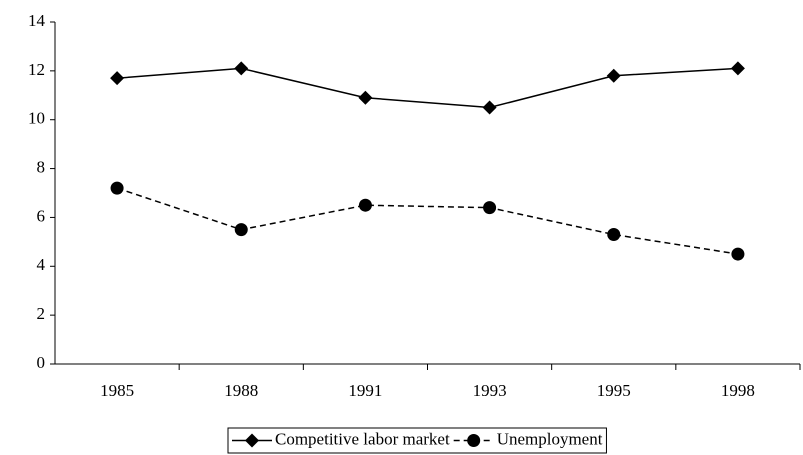 The height and width of the screenshot is (455, 803). What do you see at coordinates (36, 69) in the screenshot?
I see `y-tick-label: 12` at bounding box center [36, 69].